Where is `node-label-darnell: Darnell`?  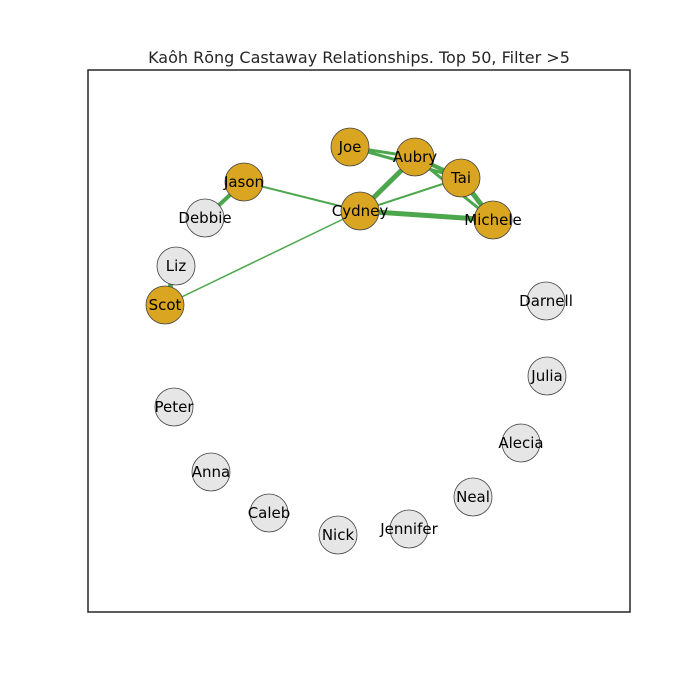 node-label-darnell: Darnell is located at coordinates (546, 301).